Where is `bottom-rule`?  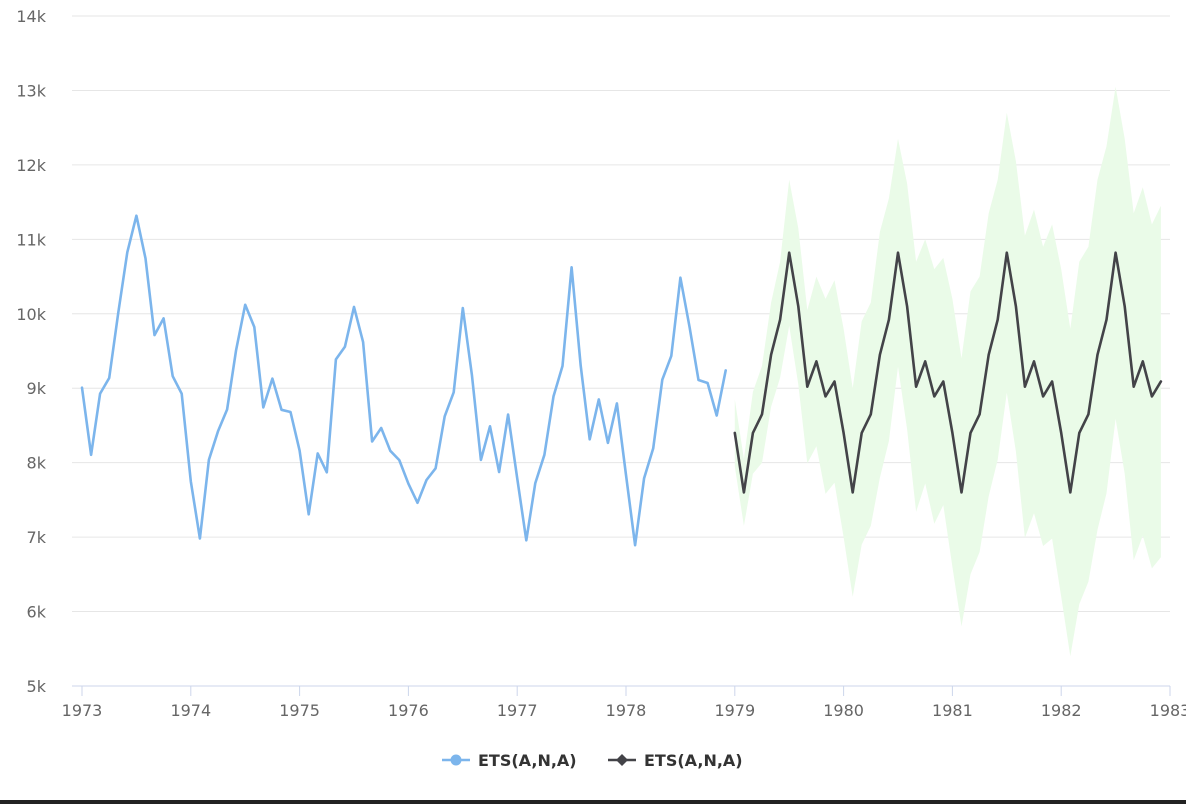 bottom-rule is located at coordinates (593, 802).